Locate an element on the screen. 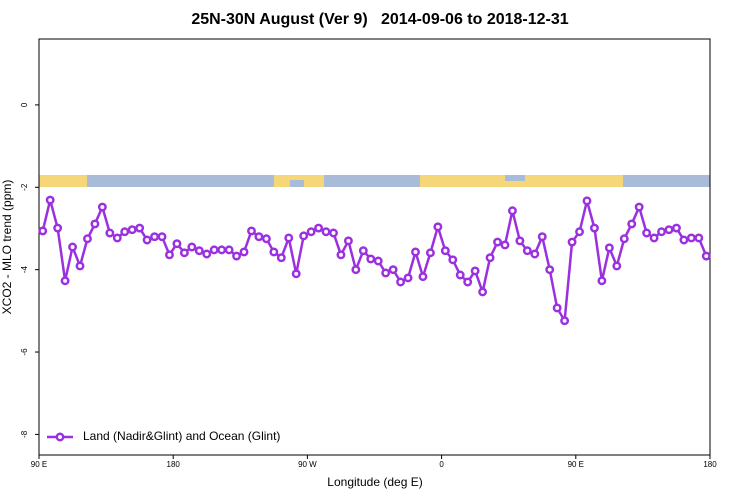 This screenshot has height=500, width=750. y-axis-title: XCO2 - MLO trend (ppm) is located at coordinates (7, 247).